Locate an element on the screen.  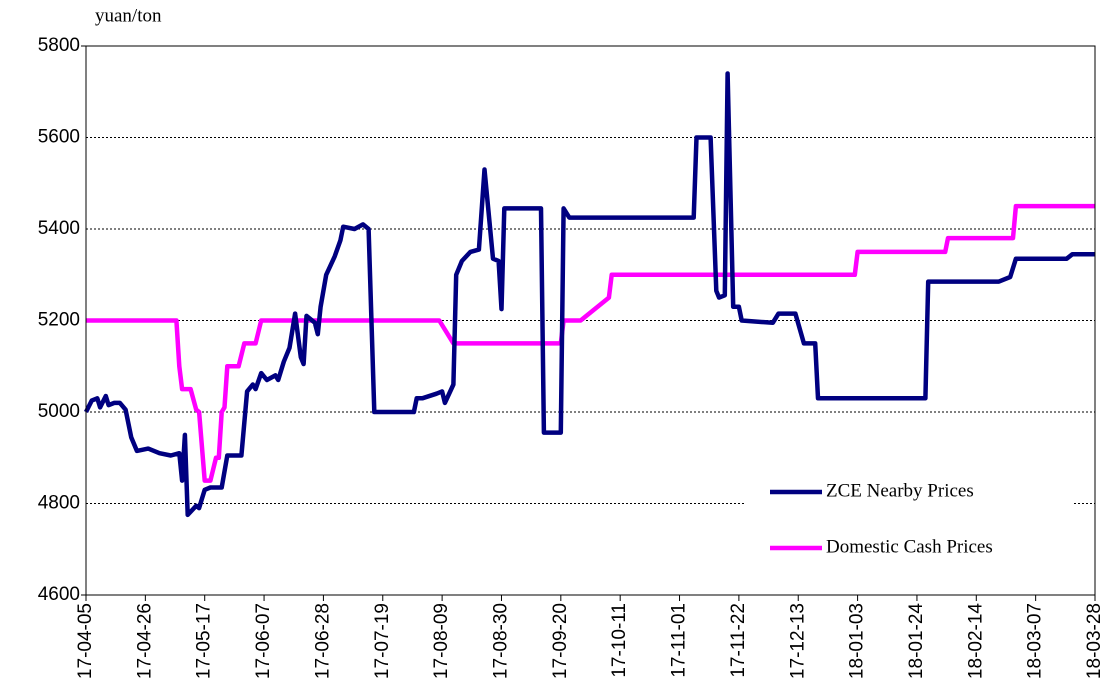
x-tick-label: 17-12-13 is located at coordinates (797, 641).